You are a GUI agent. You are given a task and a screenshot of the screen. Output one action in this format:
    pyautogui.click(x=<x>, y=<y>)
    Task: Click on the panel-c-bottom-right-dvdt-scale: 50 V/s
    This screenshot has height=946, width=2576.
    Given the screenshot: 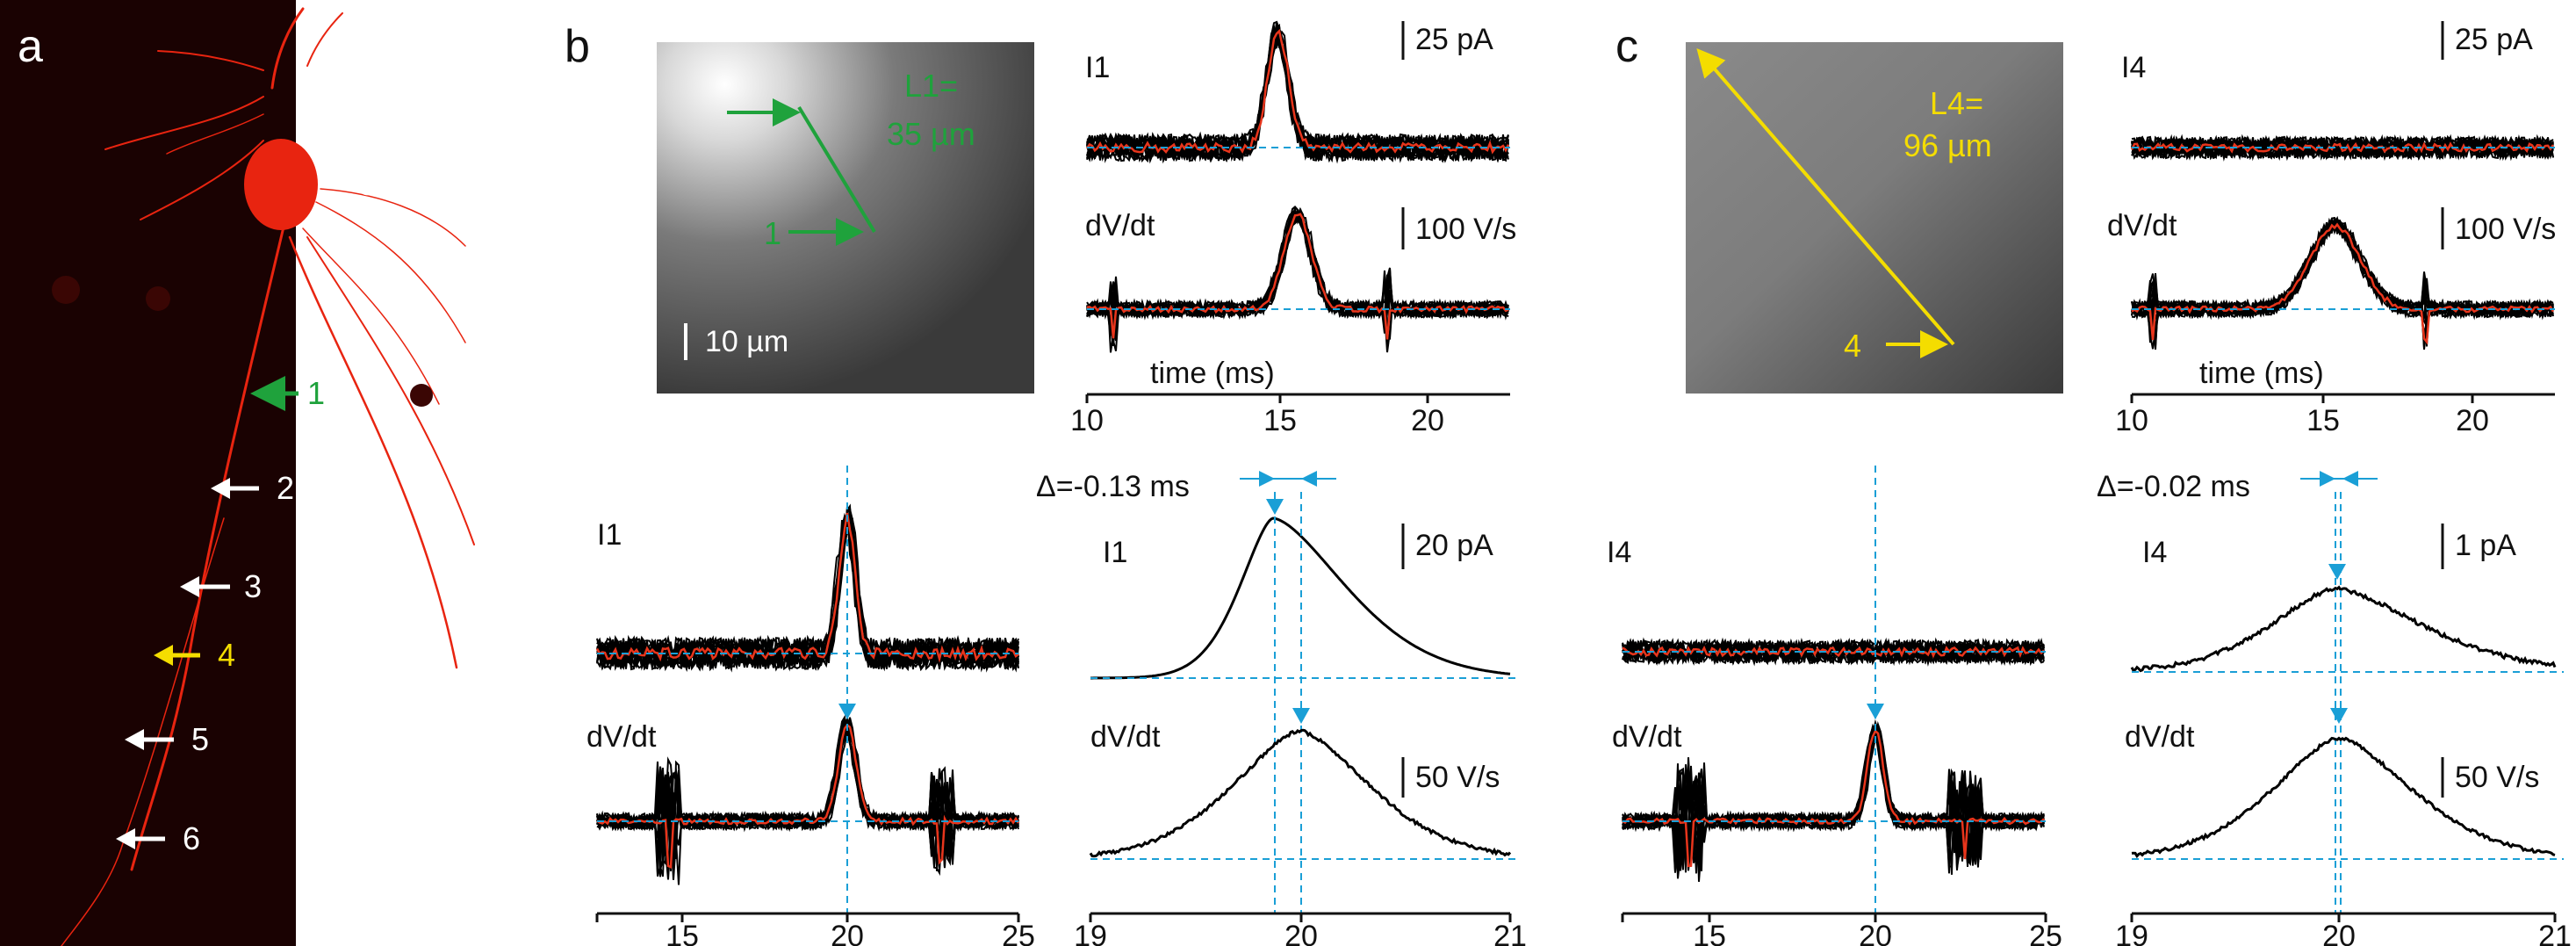 What is the action you would take?
    pyautogui.click(x=2497, y=777)
    